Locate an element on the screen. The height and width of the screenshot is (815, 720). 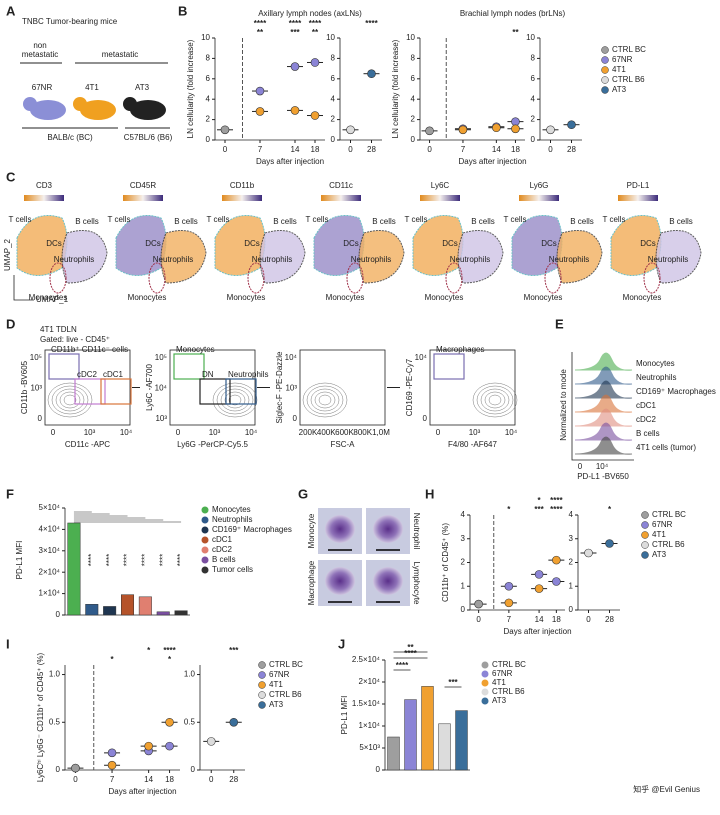
legend-label: AT3 is located at coordinates (276, 704).